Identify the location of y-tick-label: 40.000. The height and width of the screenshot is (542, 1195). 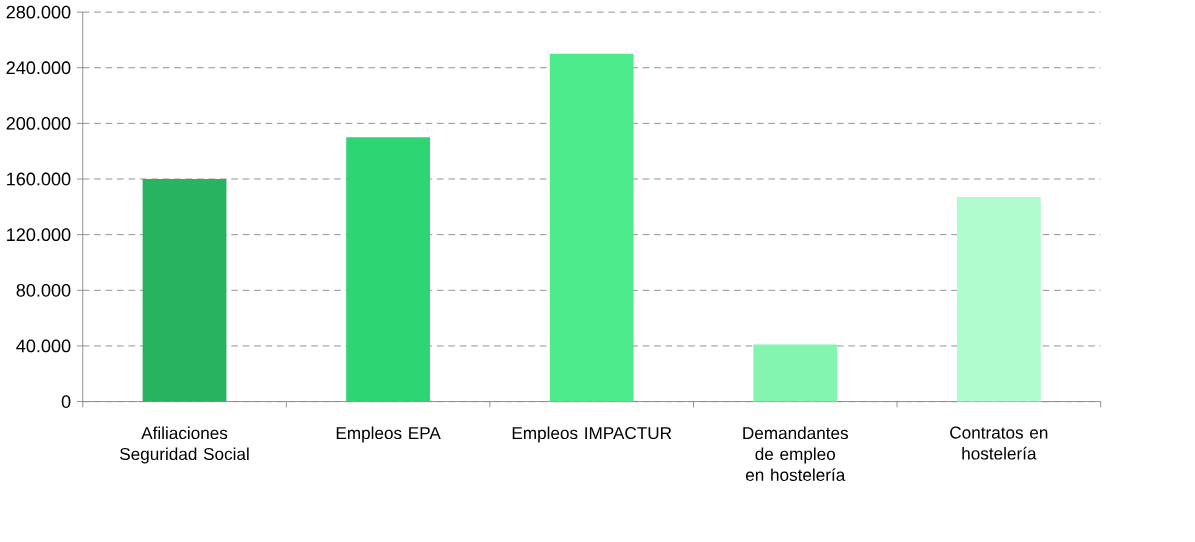
(43, 346).